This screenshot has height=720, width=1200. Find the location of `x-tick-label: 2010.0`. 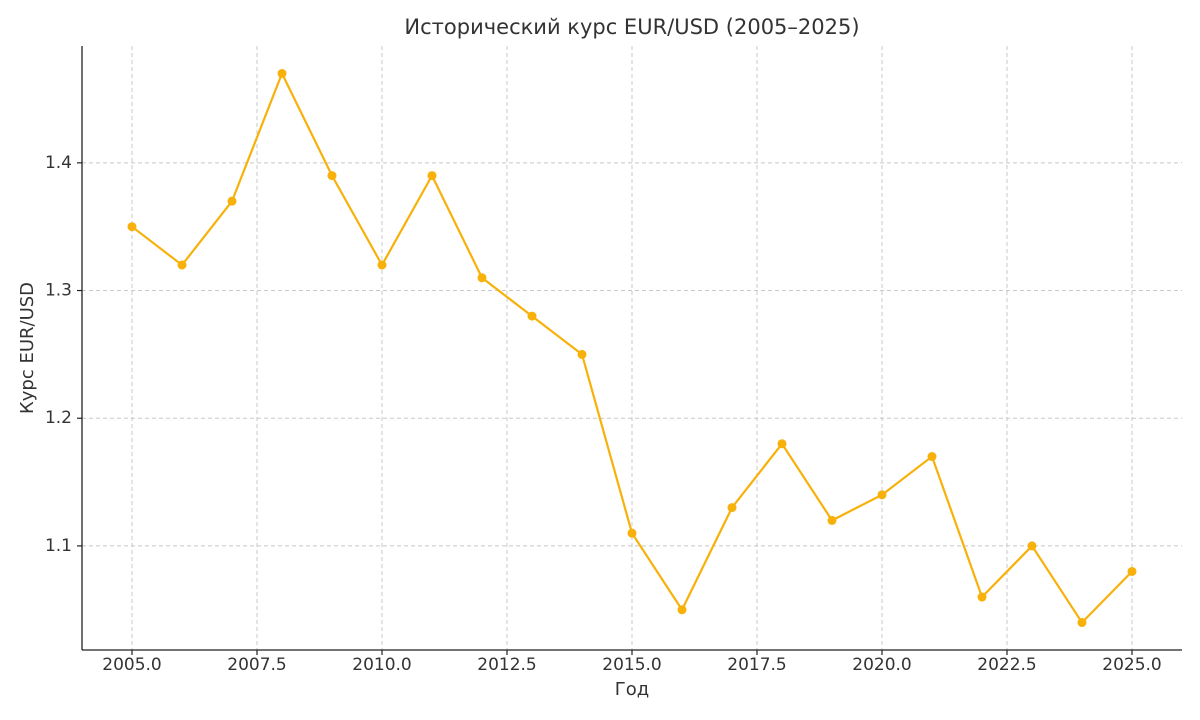

x-tick-label: 2010.0 is located at coordinates (381, 665).